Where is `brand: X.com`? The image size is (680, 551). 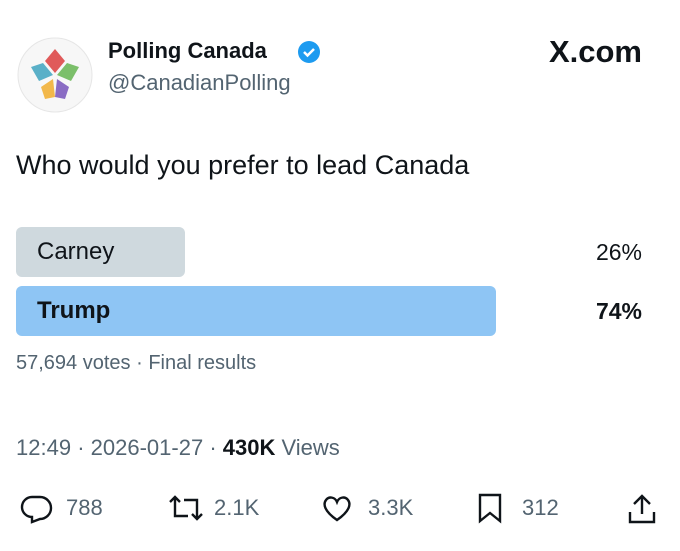 brand: X.com is located at coordinates (595, 51).